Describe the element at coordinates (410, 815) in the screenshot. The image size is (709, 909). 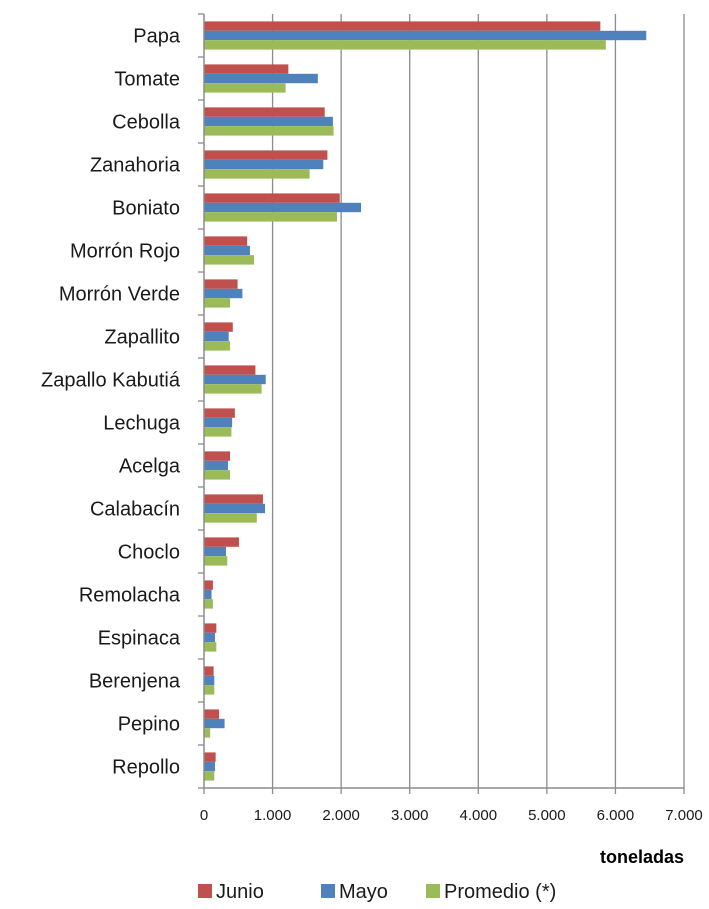
I see `x-tick-label: 3.000` at that location.